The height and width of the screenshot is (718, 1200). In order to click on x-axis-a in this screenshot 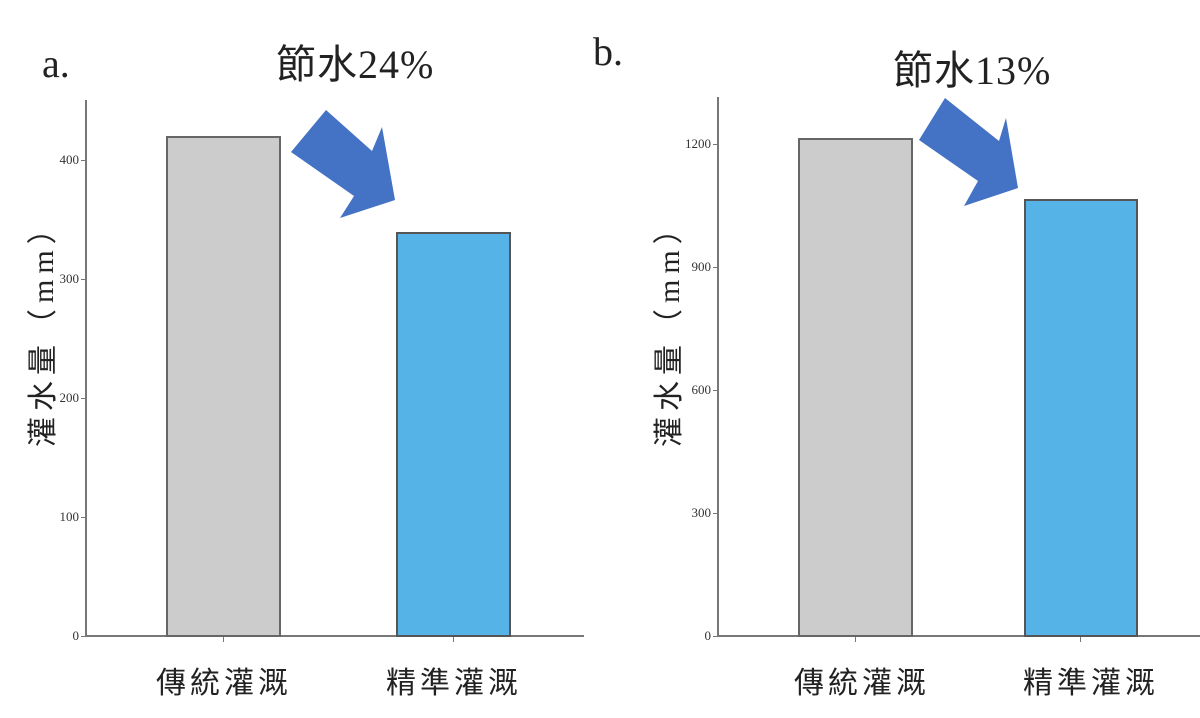, I will do `click(334, 636)`.